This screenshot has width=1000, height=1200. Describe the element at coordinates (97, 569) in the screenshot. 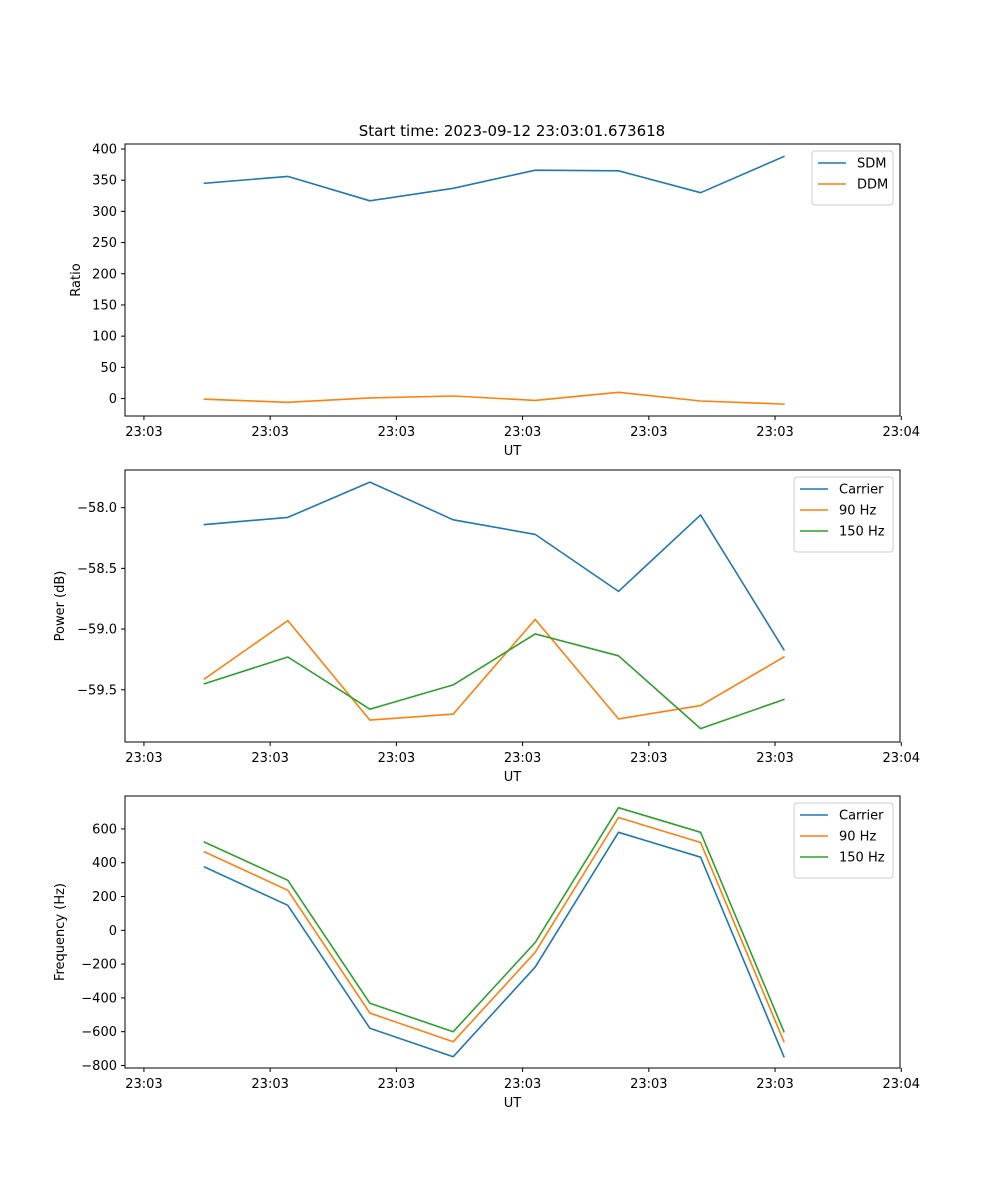

I see `y-tick-label: −58.5` at that location.